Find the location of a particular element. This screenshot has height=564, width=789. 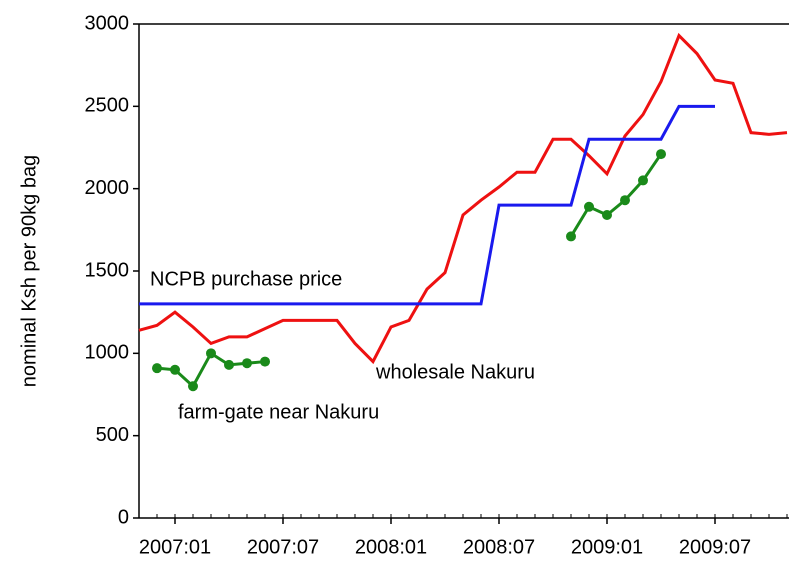

series-annotation: farm-gate near Nakuru is located at coordinates (278, 412).